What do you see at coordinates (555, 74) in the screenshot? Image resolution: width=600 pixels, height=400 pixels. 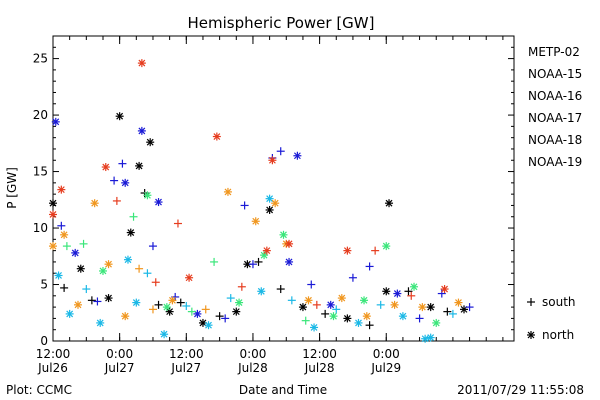 I see `legend-entry: NOAA-15` at bounding box center [555, 74].